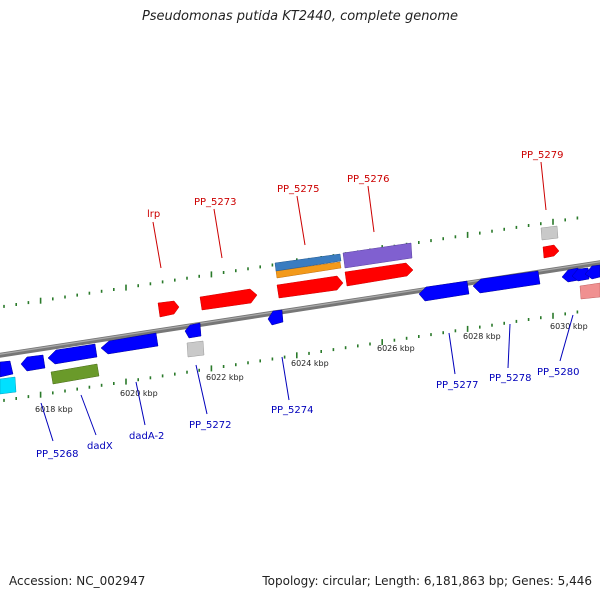 Image resolution: width=600 pixels, height=600 pixels. What do you see at coordinates (72, 354) in the screenshot?
I see `gene-dadx` at bounding box center [72, 354].